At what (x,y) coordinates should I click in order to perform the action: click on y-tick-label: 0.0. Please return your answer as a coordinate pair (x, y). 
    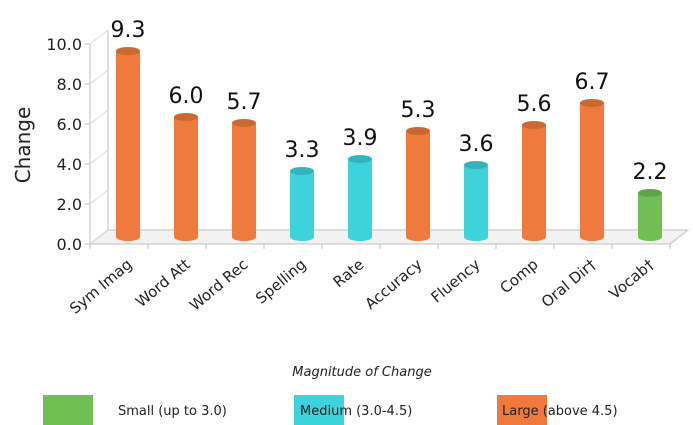
    Looking at the image, I should click on (69, 244).